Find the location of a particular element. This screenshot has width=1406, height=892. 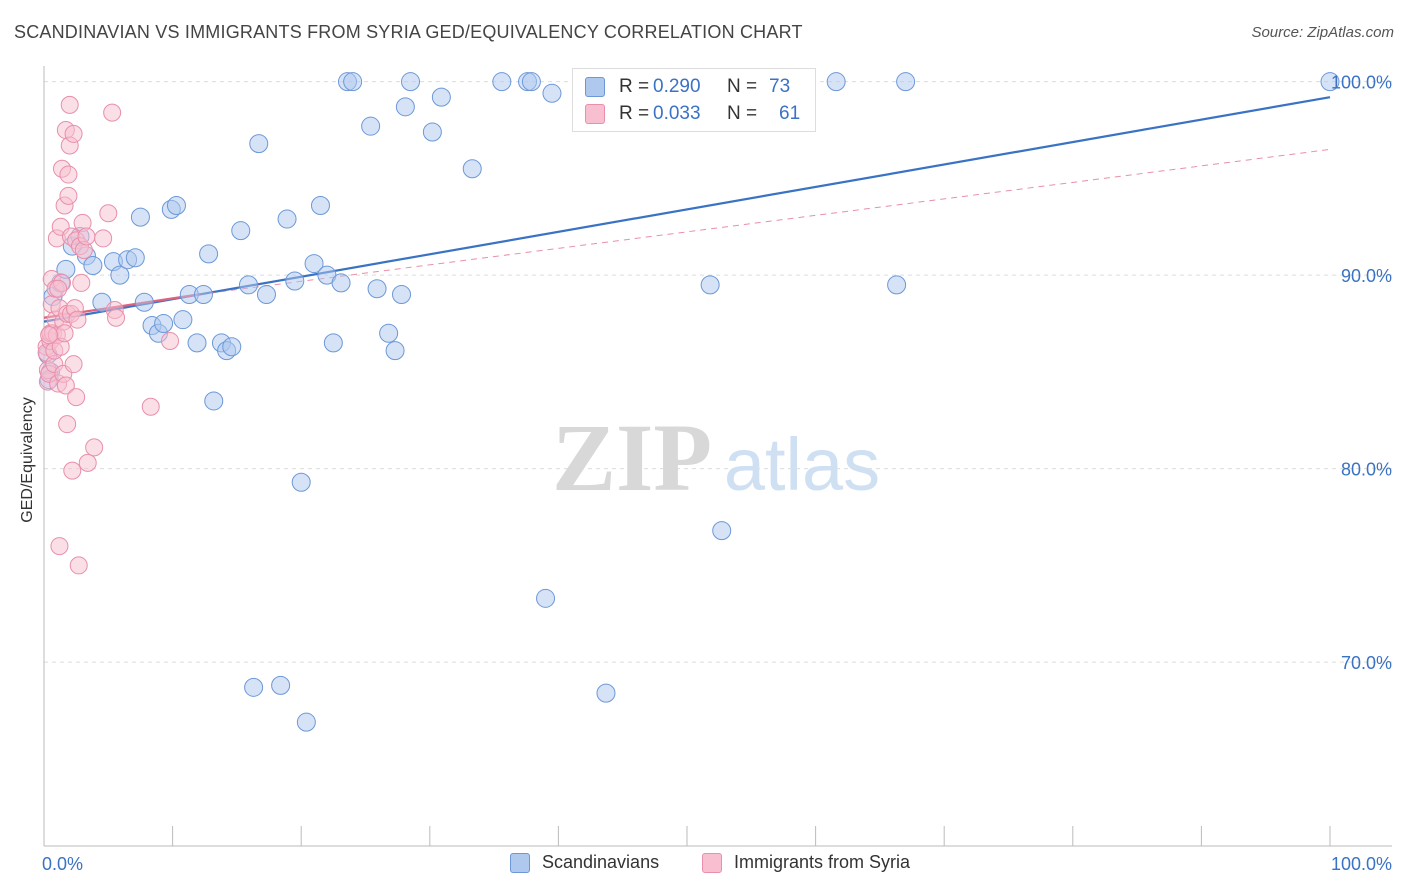

y-axis-label: GED/Equivalency is located at coordinates (27, 460).